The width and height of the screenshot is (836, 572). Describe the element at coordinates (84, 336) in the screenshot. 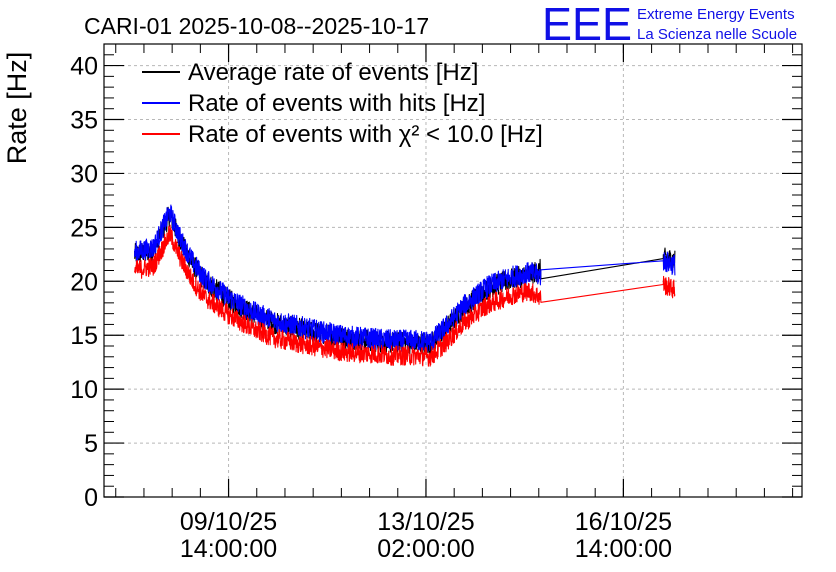

I see `y-tick-label: 15` at that location.